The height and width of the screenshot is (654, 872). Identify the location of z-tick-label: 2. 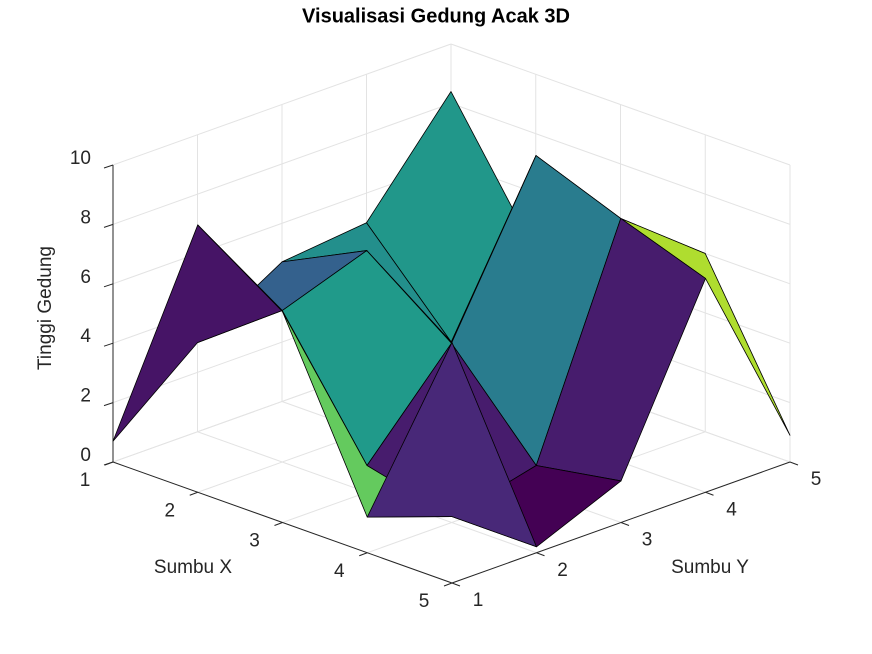
(85, 396).